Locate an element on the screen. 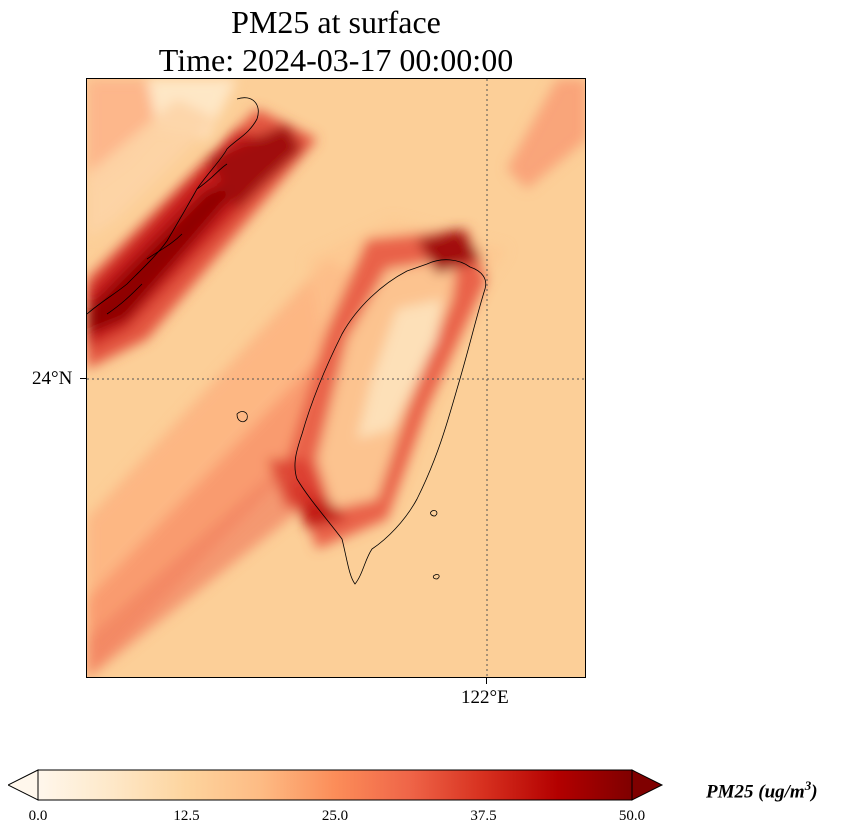  lon-tick-mark is located at coordinates (486, 681).